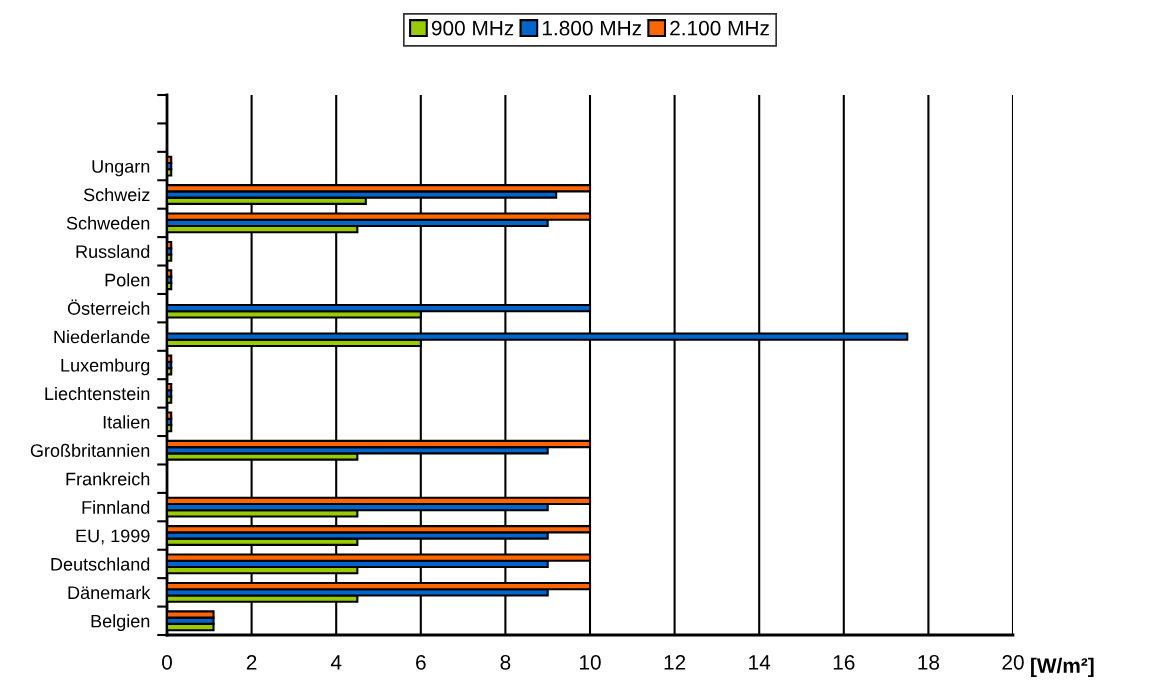 This screenshot has height=688, width=1150. I want to click on y-tick-label: Schweiz, so click(116, 194).